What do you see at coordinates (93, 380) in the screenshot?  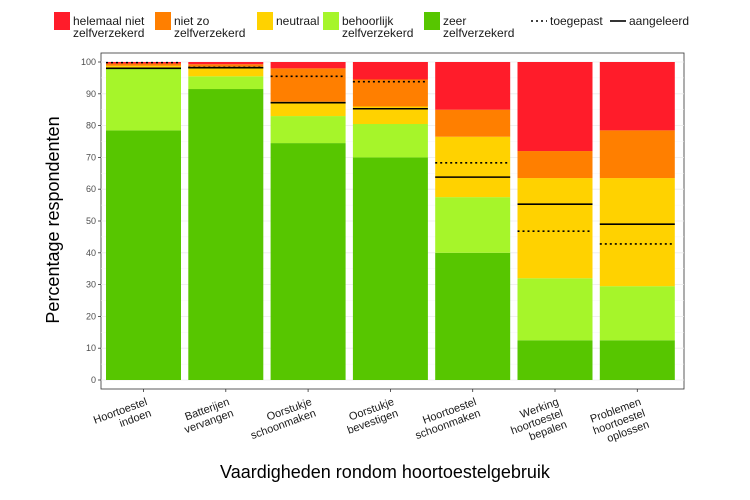 I see `y-tick-label: 0` at bounding box center [93, 380].